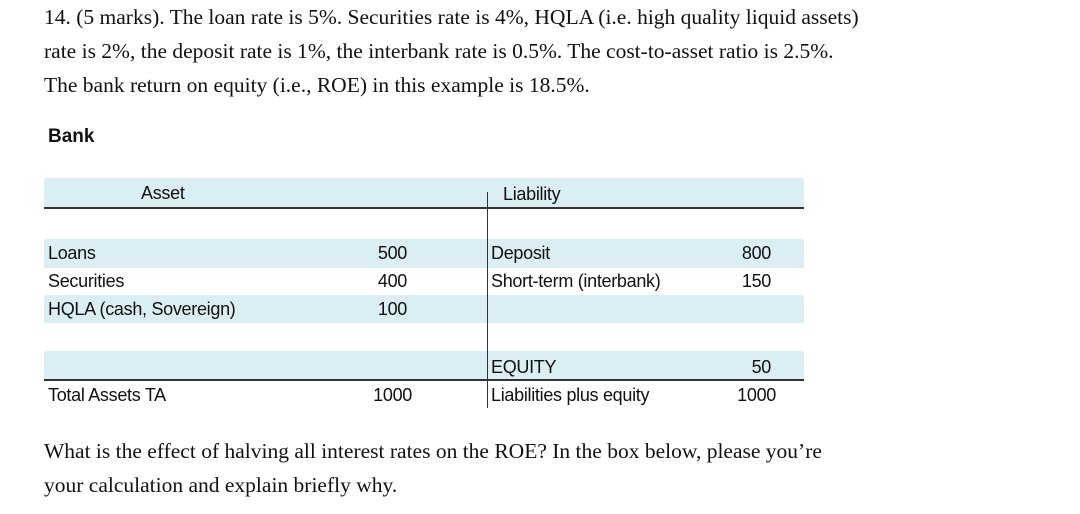 Image resolution: width=1080 pixels, height=514 pixels. What do you see at coordinates (72, 253) in the screenshot?
I see `asset-label-loans: Loans` at bounding box center [72, 253].